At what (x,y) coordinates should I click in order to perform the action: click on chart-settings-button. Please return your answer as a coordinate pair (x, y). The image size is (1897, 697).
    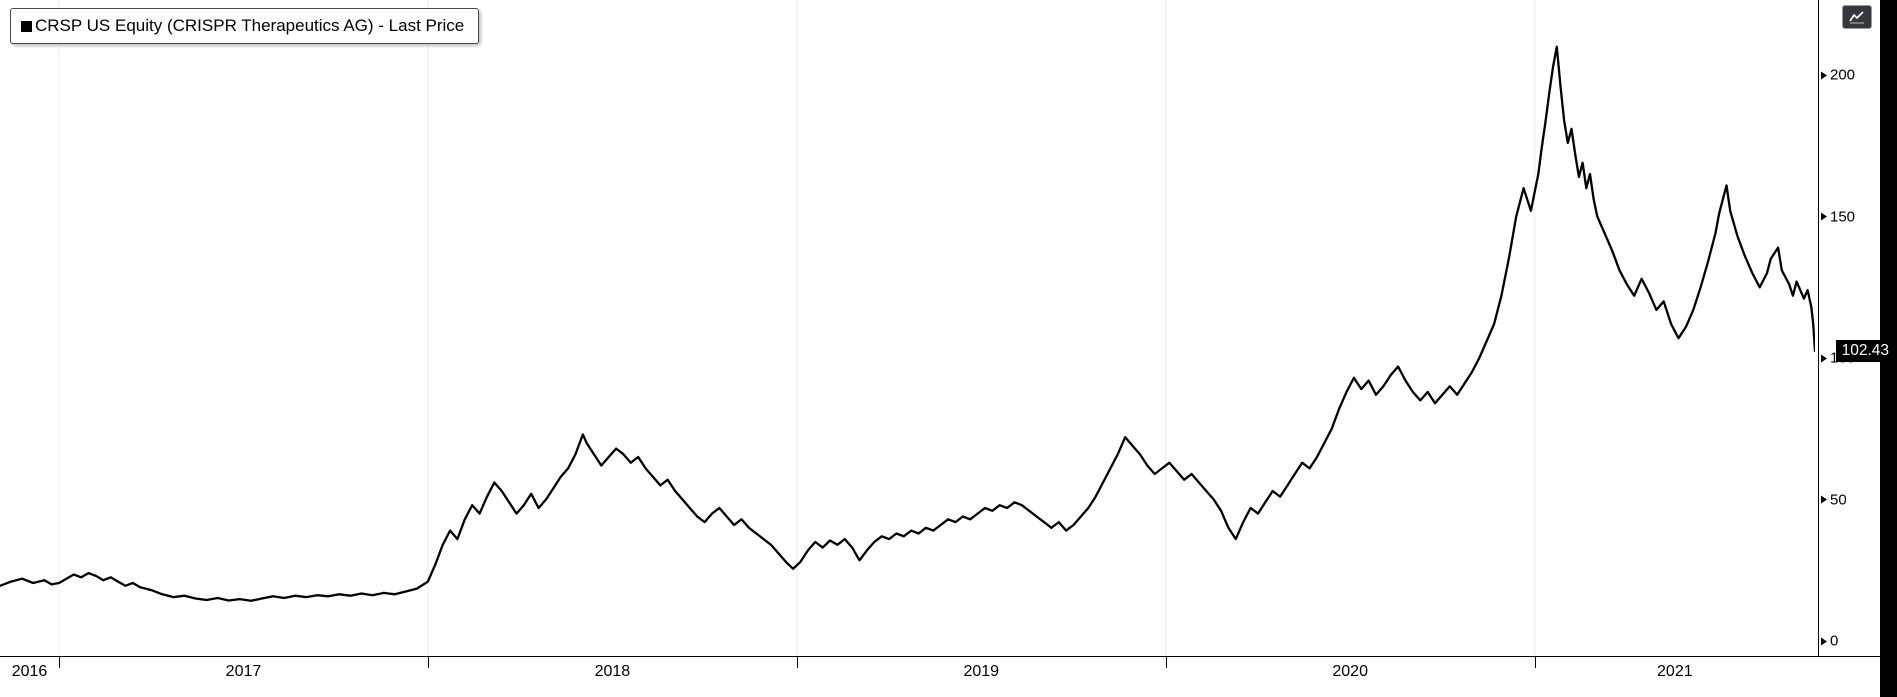
    Looking at the image, I should click on (1857, 17).